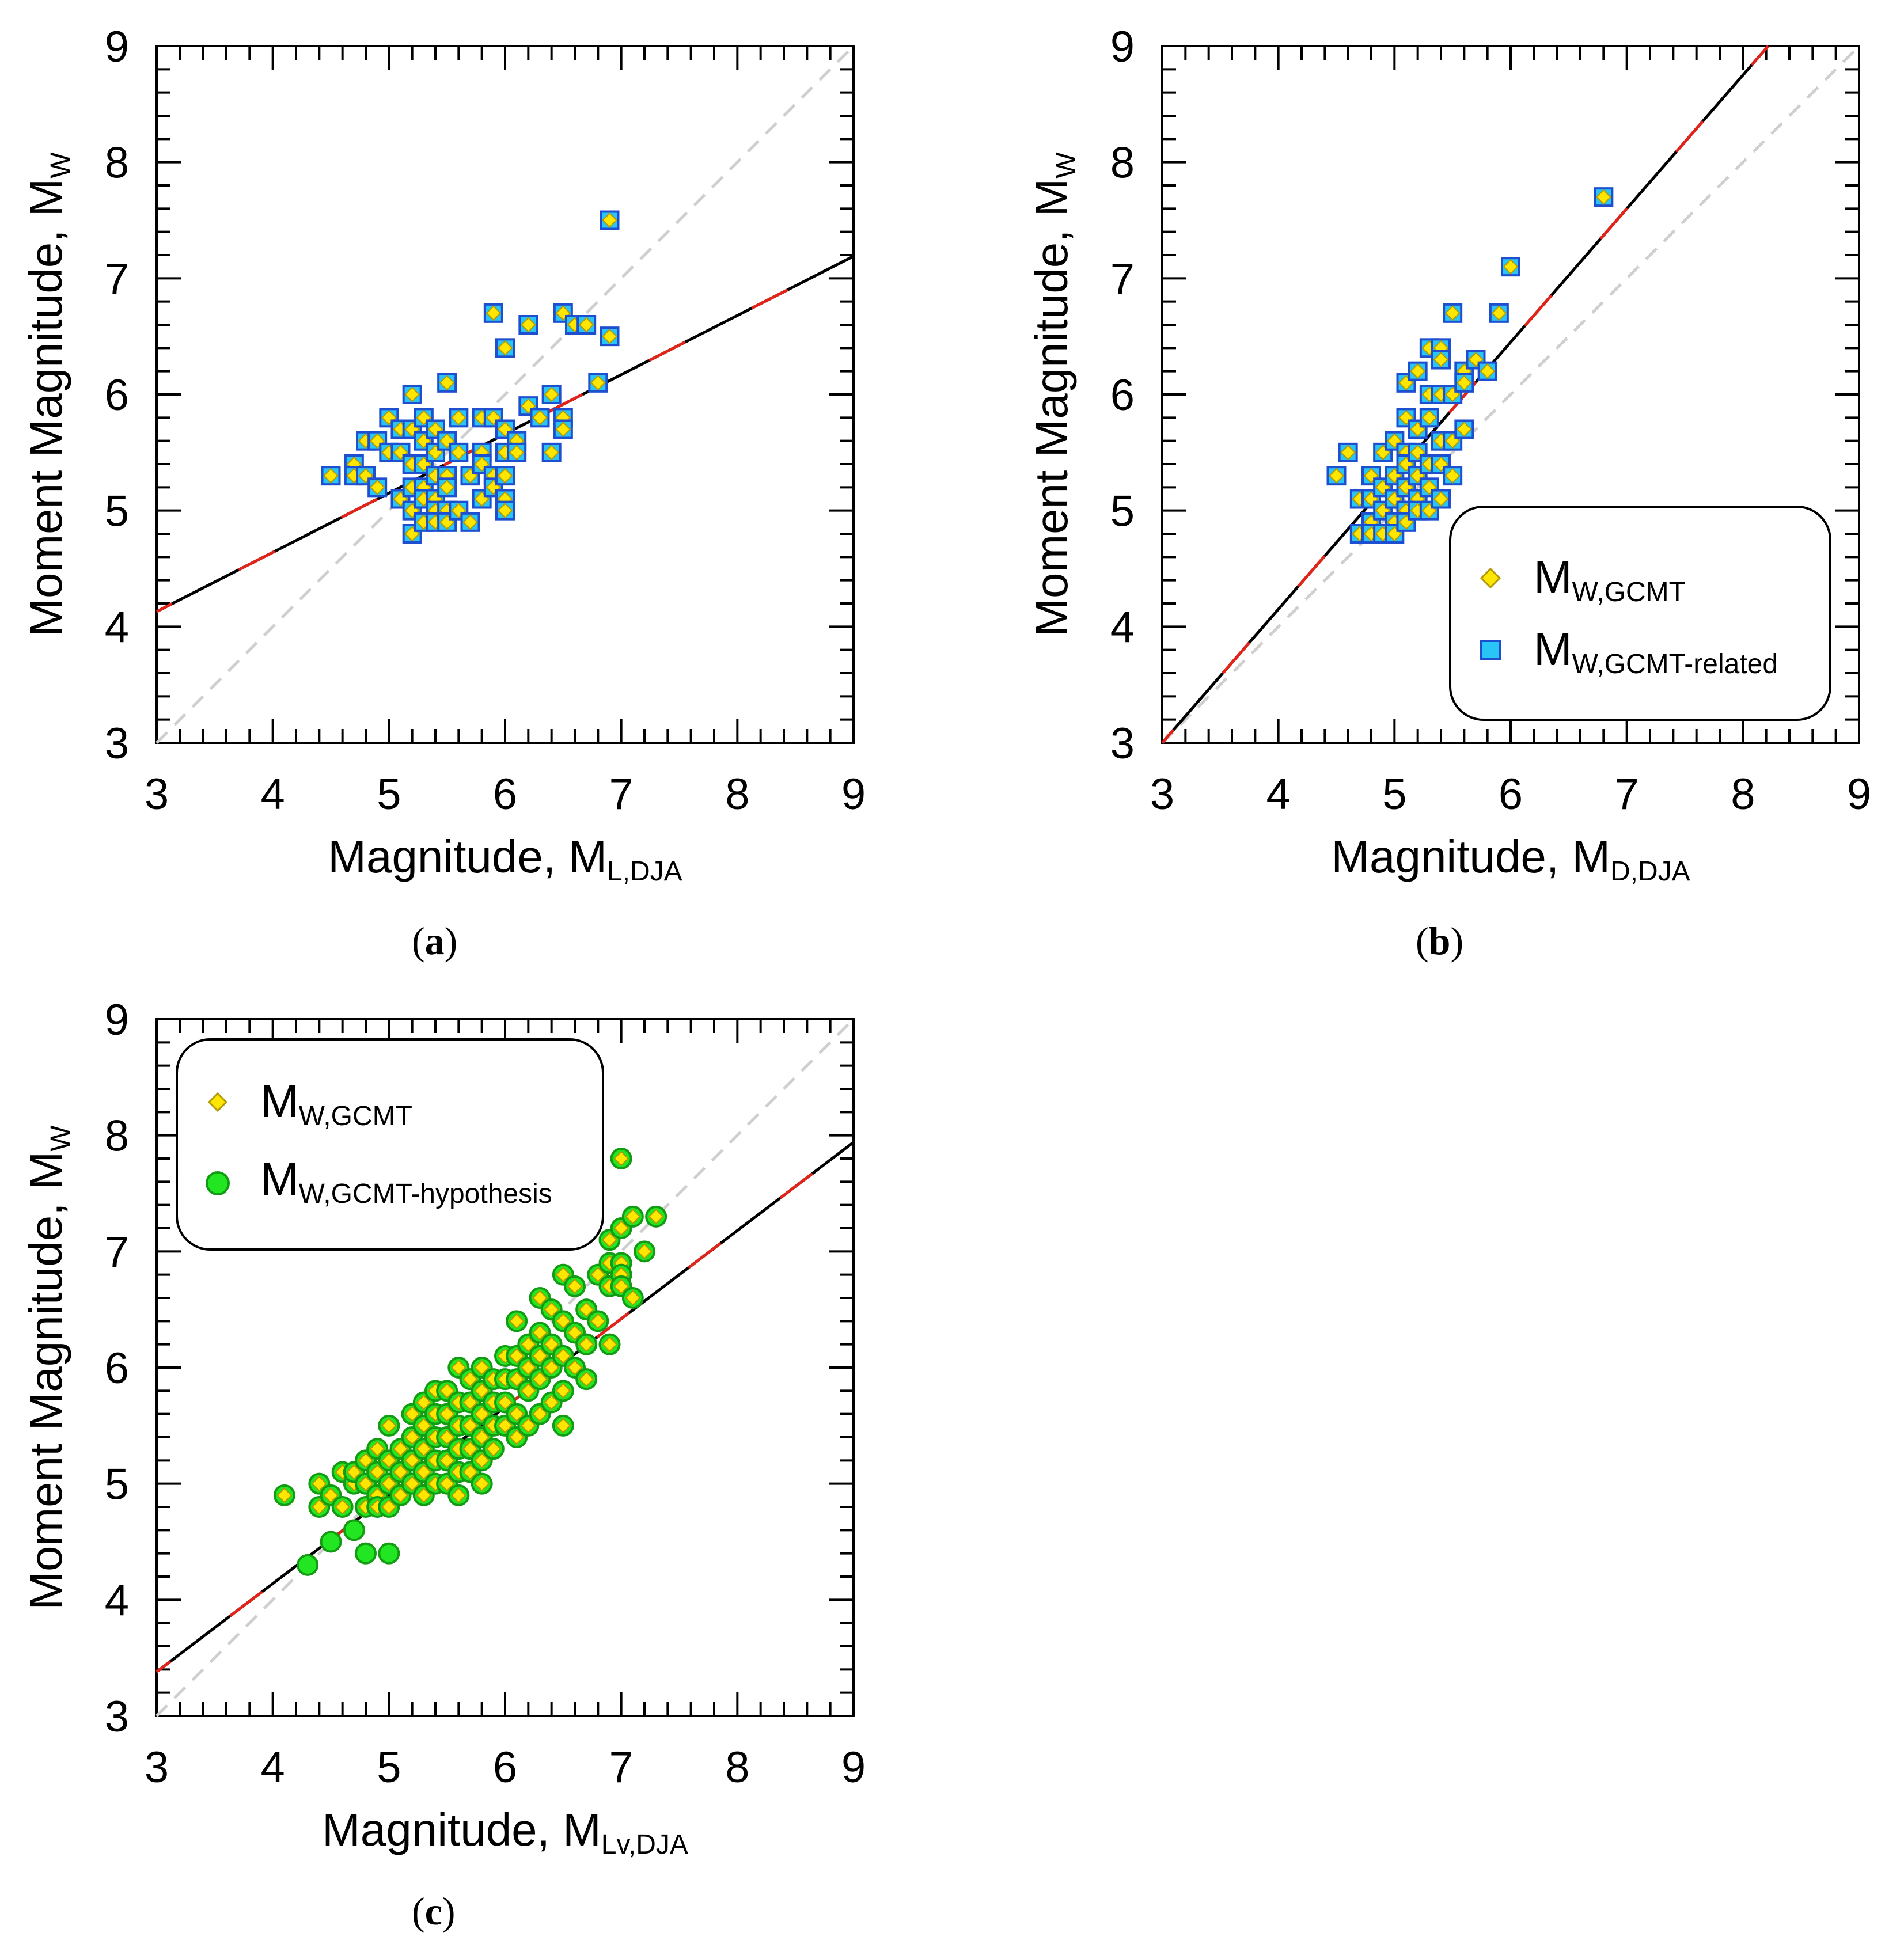 This screenshot has width=1904, height=1948. What do you see at coordinates (1123, 396) in the screenshot?
I see `y-tick-label: 6` at bounding box center [1123, 396].